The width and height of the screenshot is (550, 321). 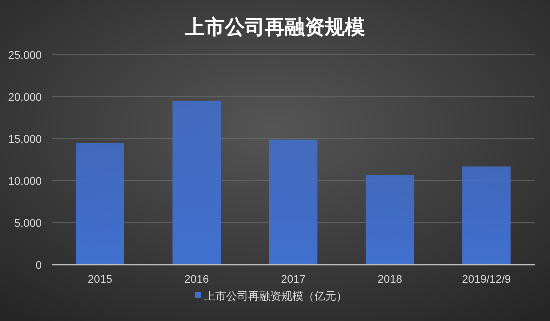 What do you see at coordinates (276, 296) in the screenshot?
I see `legend-label: 上市公司再融资规模（亿元）` at bounding box center [276, 296].